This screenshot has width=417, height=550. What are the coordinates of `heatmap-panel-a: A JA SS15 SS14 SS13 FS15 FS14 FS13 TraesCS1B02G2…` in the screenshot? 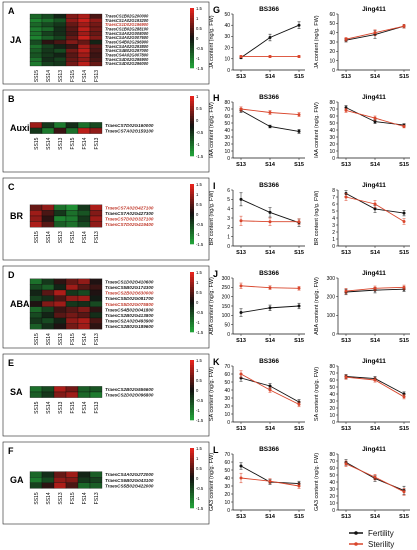 It's located at (106, 43).